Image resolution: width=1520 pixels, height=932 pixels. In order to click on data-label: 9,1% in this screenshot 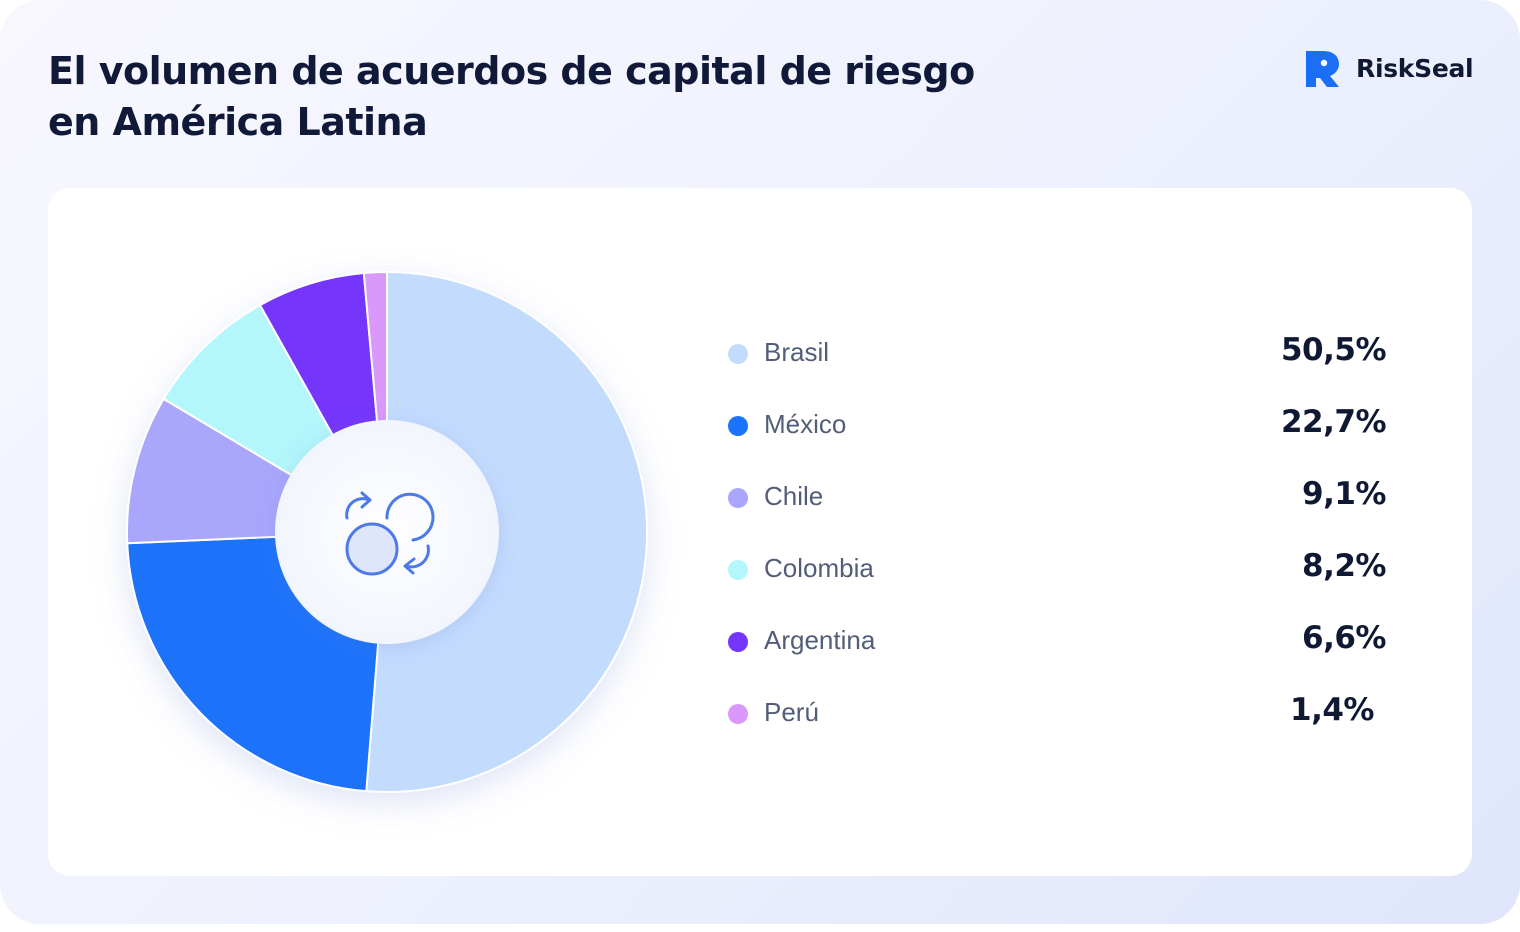, I will do `click(1344, 494)`.